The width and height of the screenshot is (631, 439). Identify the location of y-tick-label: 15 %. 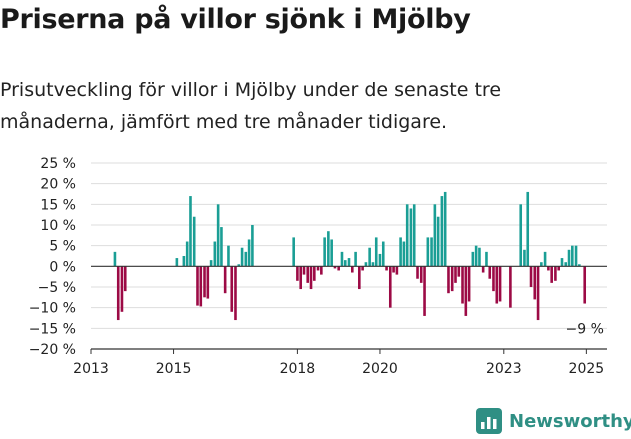
(58, 205).